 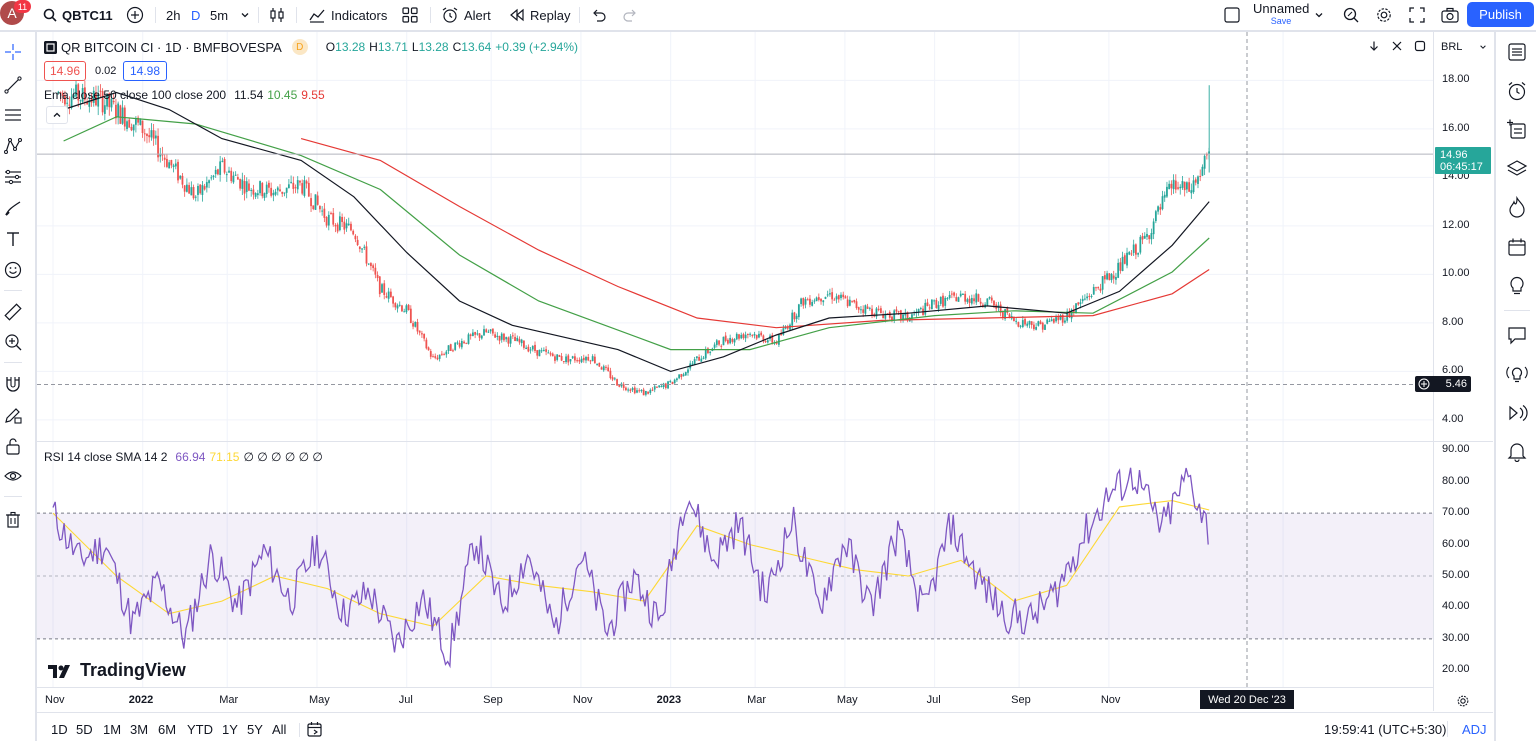 What do you see at coordinates (112, 729) in the screenshot?
I see `range-1m: 1M` at bounding box center [112, 729].